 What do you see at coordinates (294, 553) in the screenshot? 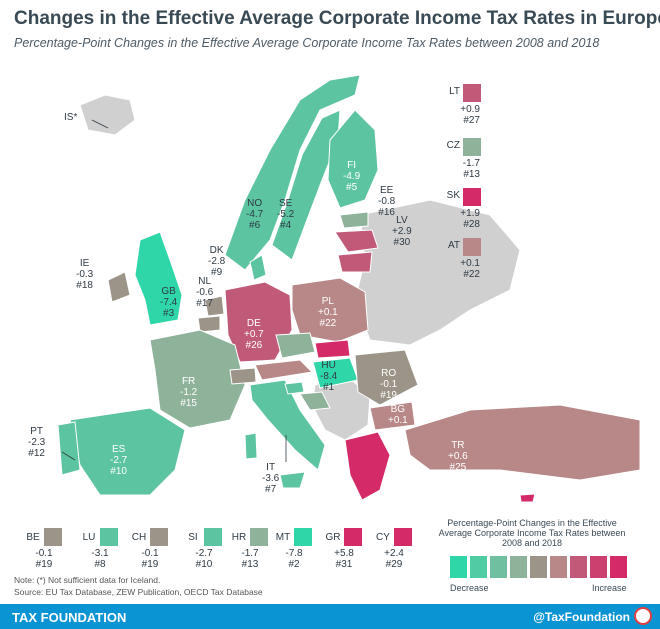
I see `bottom-mt-value: -7.8` at bounding box center [294, 553].